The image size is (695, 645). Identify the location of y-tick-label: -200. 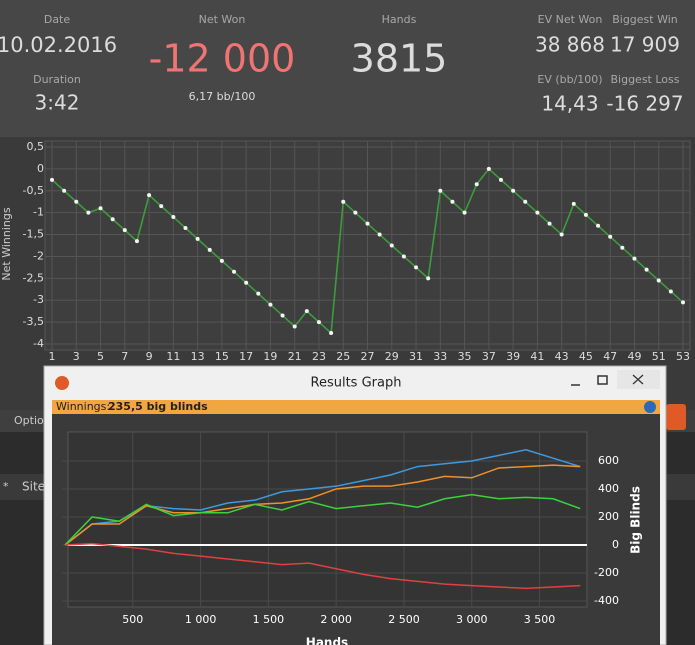
(606, 572).